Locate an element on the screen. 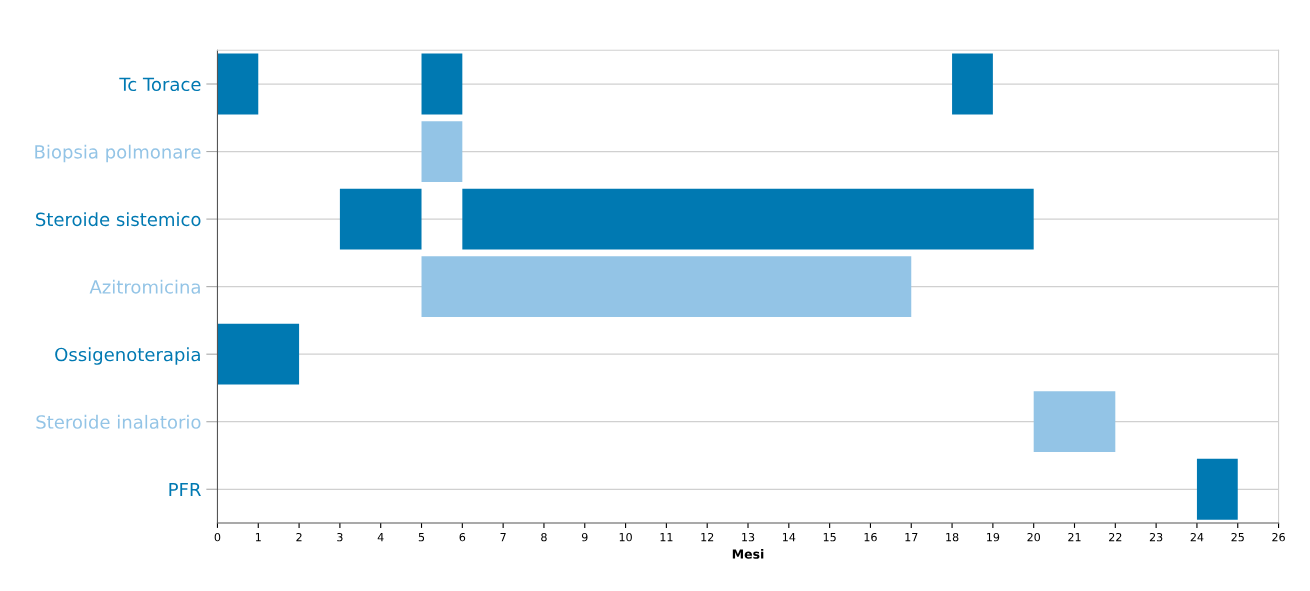 The width and height of the screenshot is (1310, 591). x-tick-label: 17 is located at coordinates (911, 537).